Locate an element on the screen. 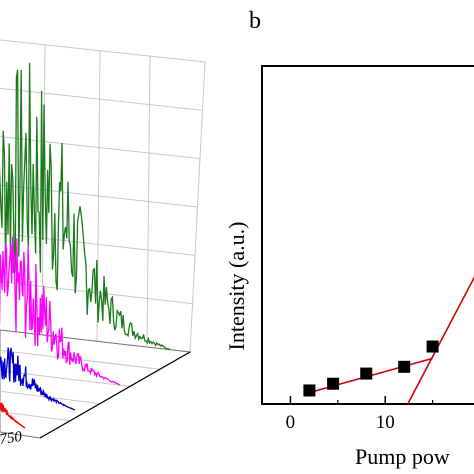  floor-axis is located at coordinates (115, 395).